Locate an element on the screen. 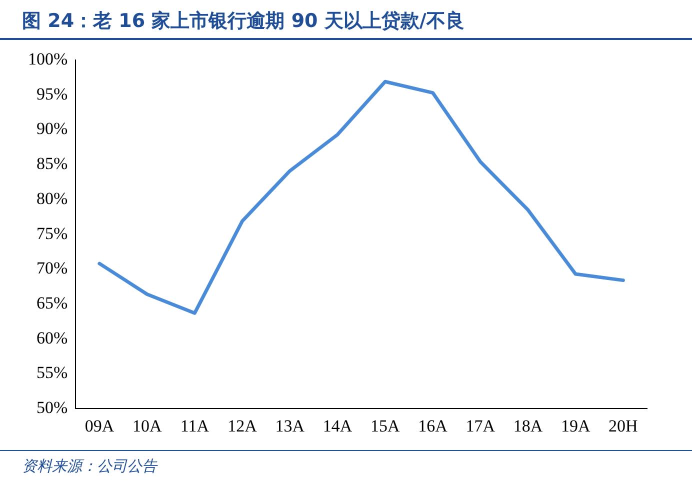  y-tick-label: 75% is located at coordinates (52, 233).